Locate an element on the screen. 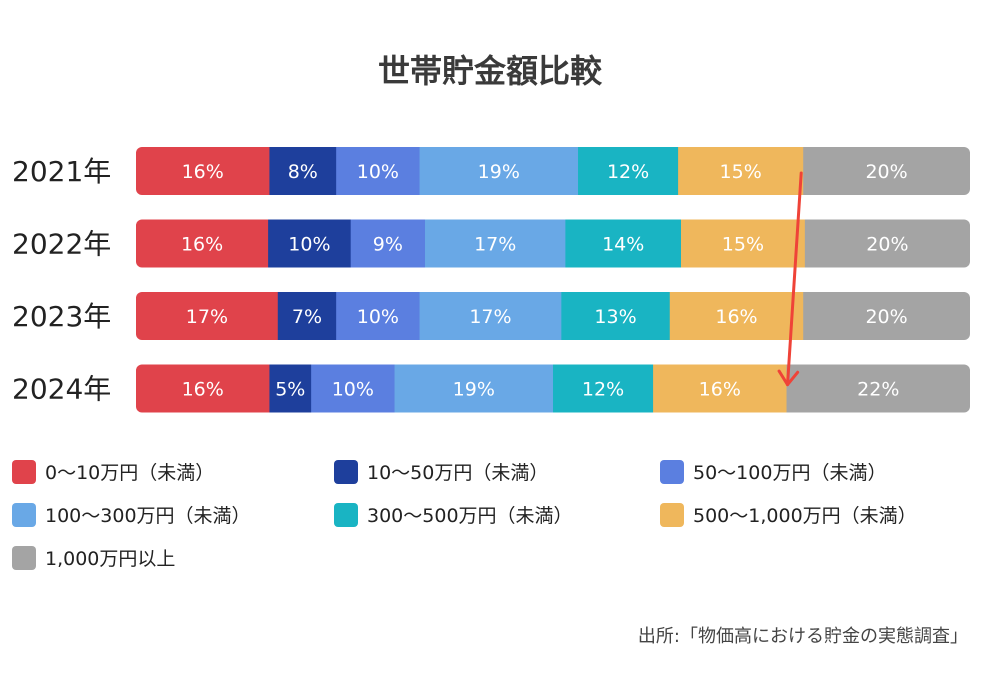  data-label: 22% is located at coordinates (878, 390).